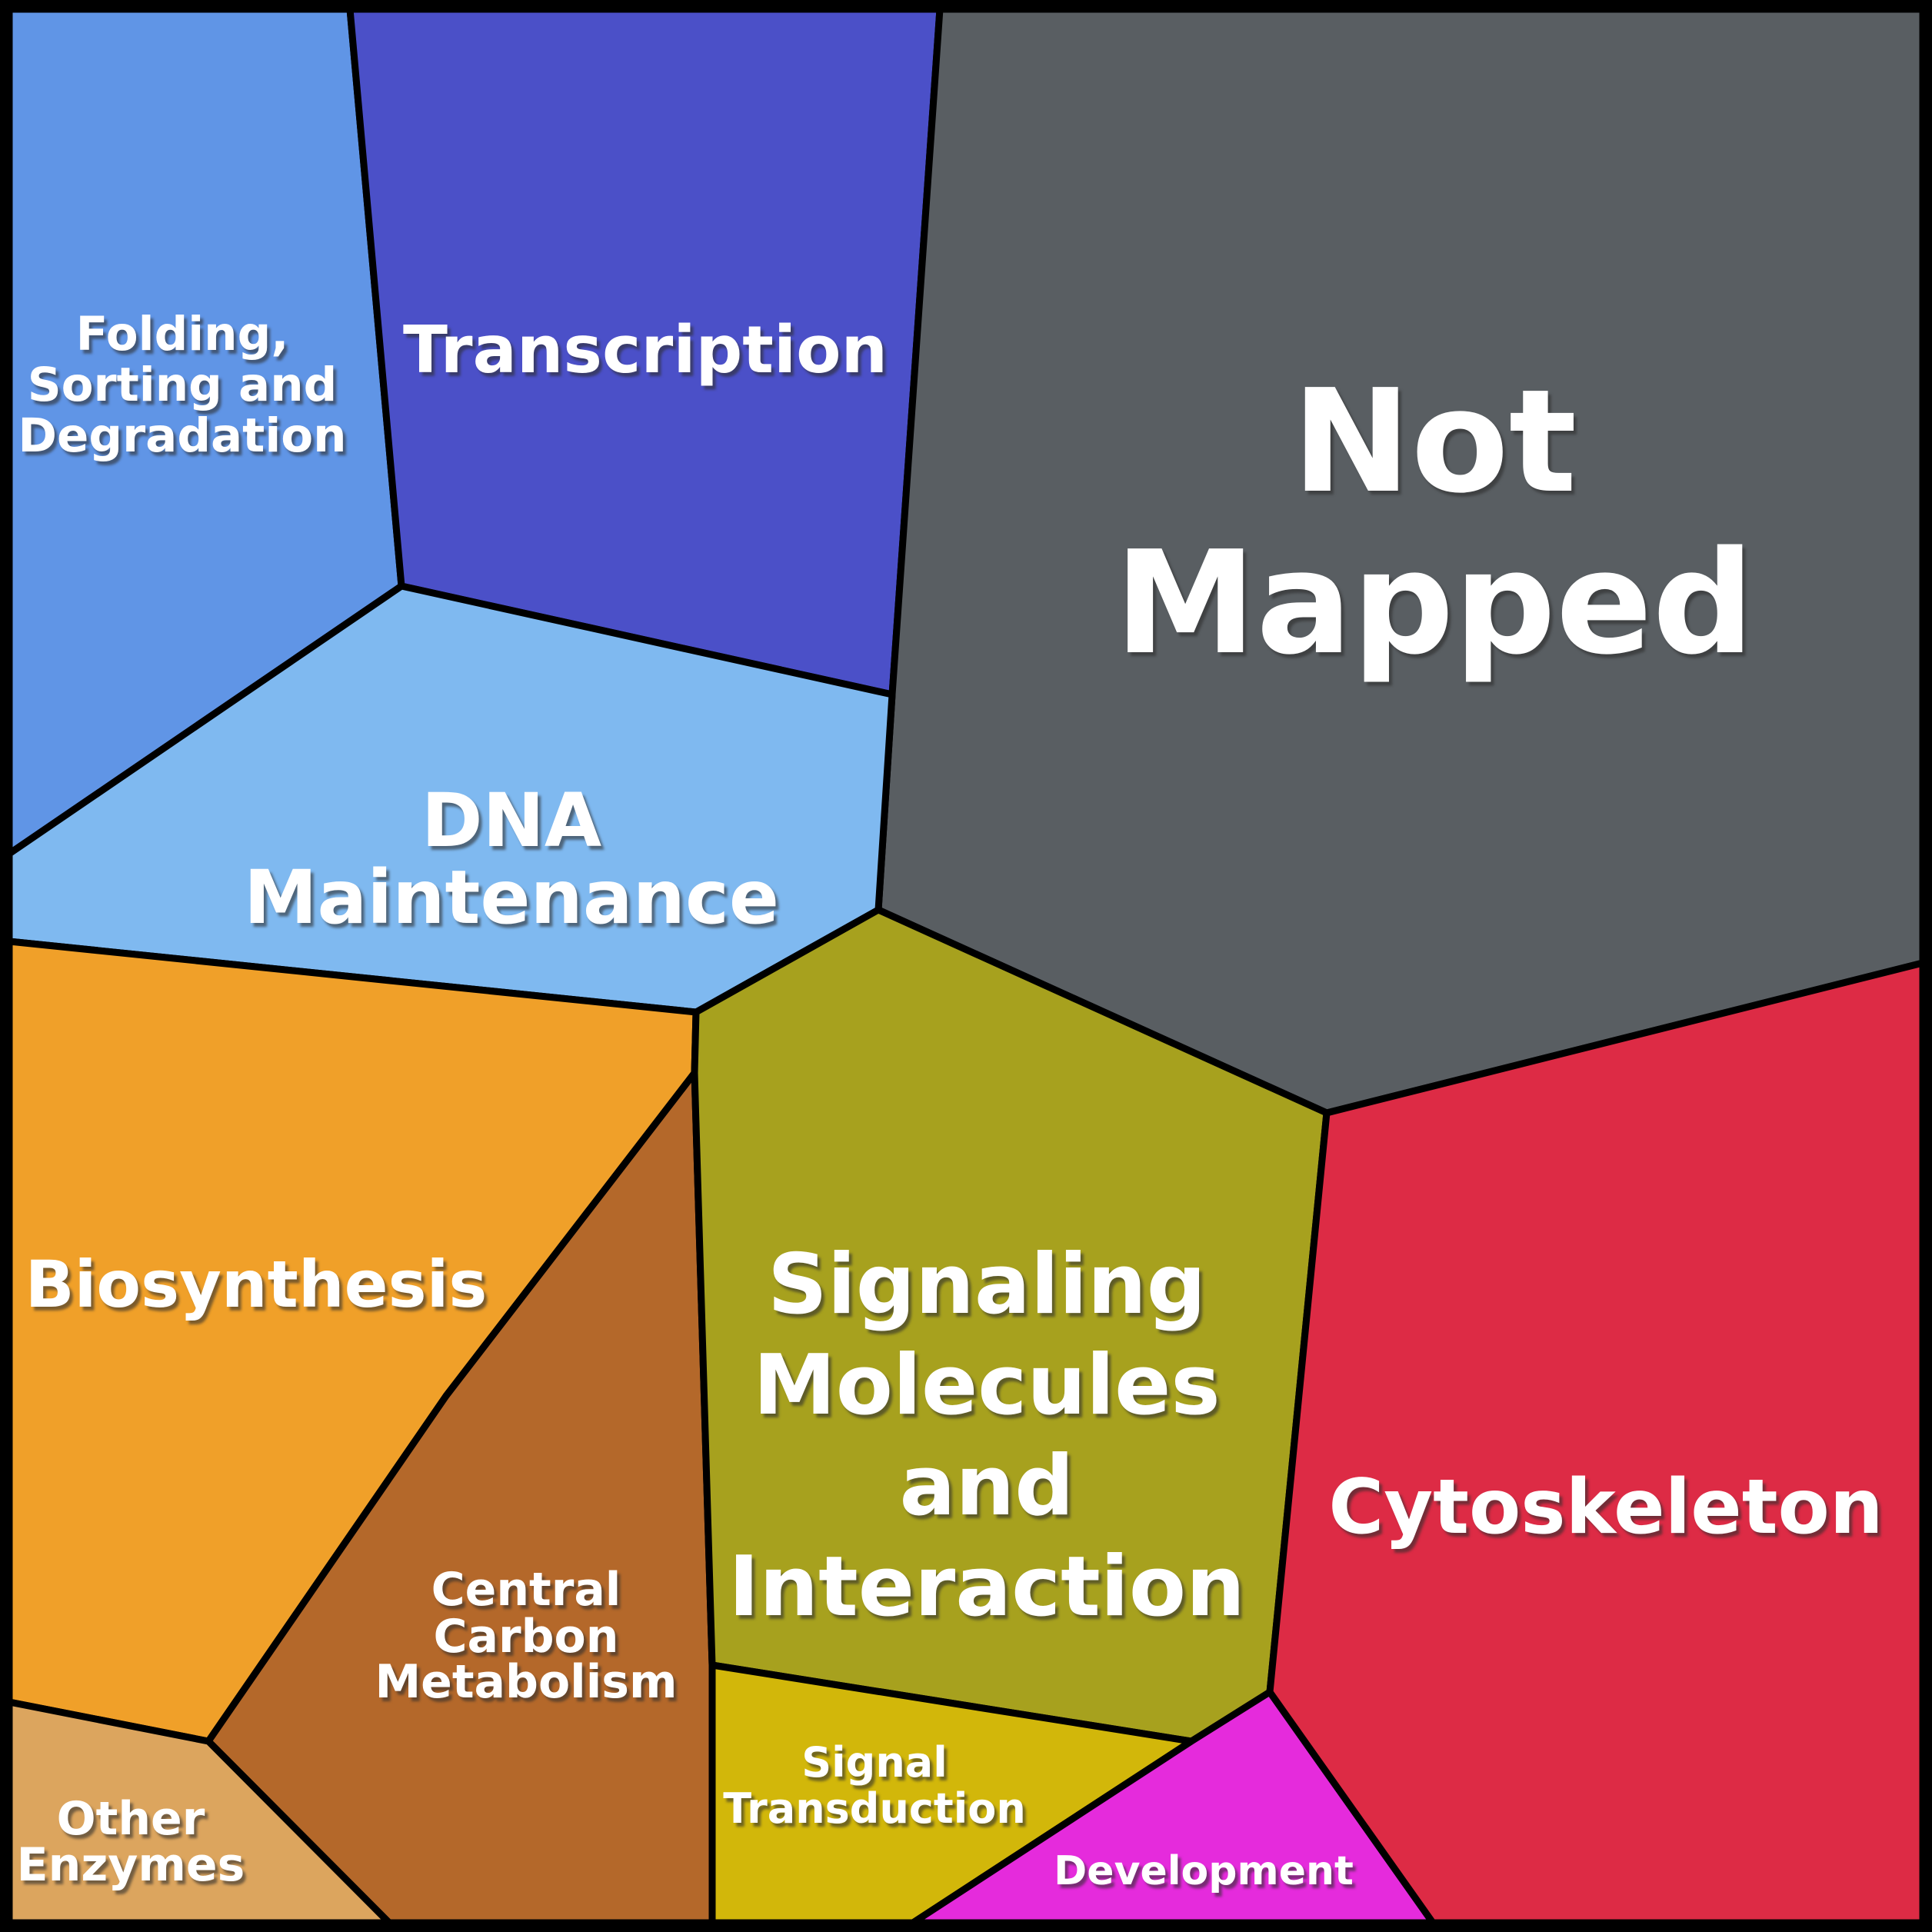 Image resolution: width=1932 pixels, height=1932 pixels. What do you see at coordinates (199, 1812) in the screenshot?
I see `region-other-enzymes` at bounding box center [199, 1812].